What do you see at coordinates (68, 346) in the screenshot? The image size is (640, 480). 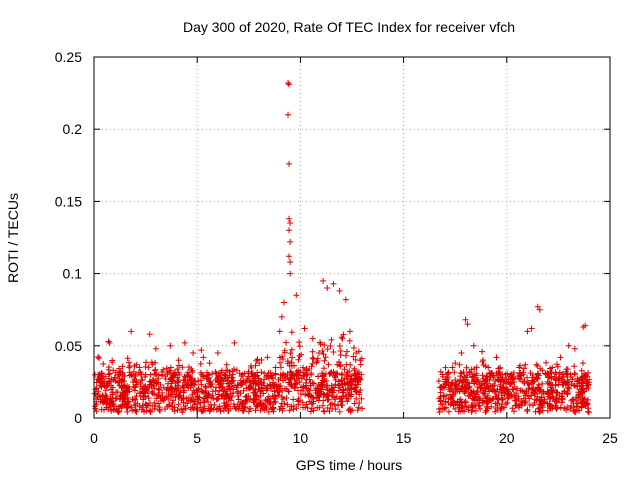 I see `y-tick-label: 0.05` at bounding box center [68, 346].